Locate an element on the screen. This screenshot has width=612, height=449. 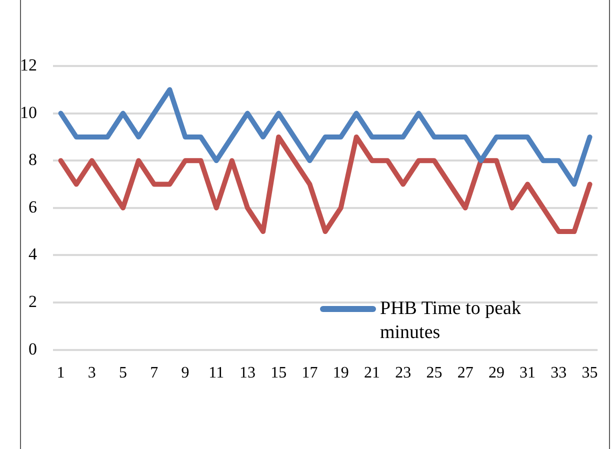
x-tick-label: 11 is located at coordinates (216, 373).